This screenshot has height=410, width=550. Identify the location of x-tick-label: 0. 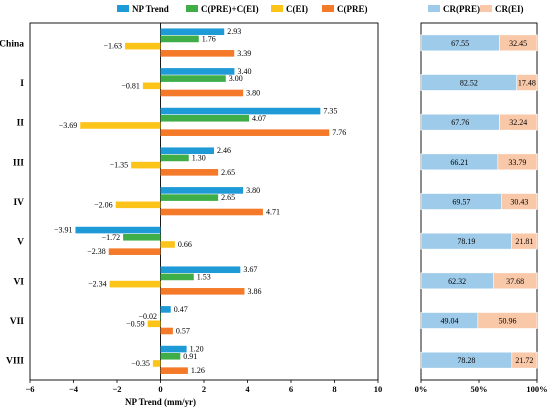
(160, 389).